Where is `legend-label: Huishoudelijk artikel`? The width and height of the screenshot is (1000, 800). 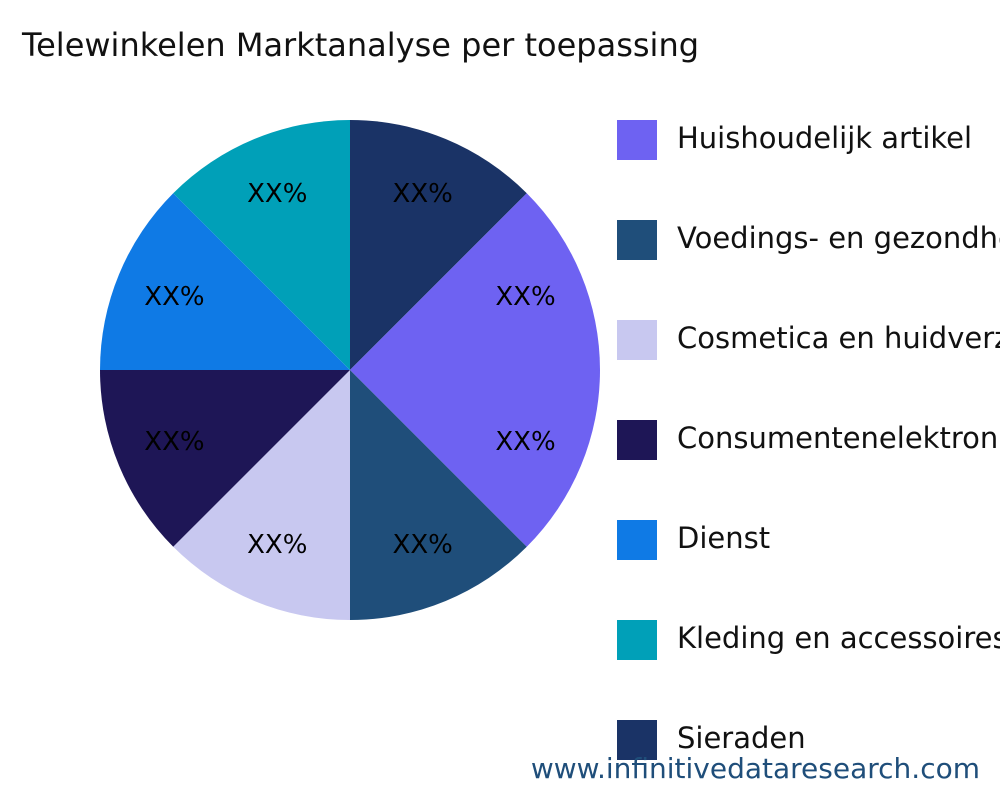
legend-label: Huishoudelijk artikel is located at coordinates (824, 138).